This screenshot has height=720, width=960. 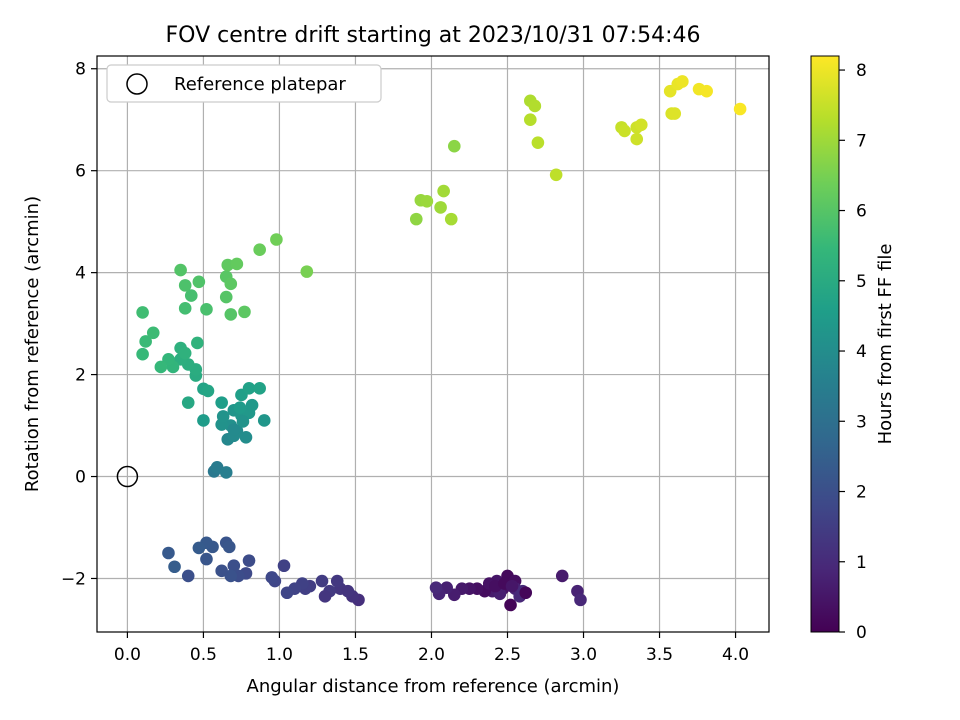 What do you see at coordinates (73, 579) in the screenshot?
I see `y-tick-label: −2` at bounding box center [73, 579].